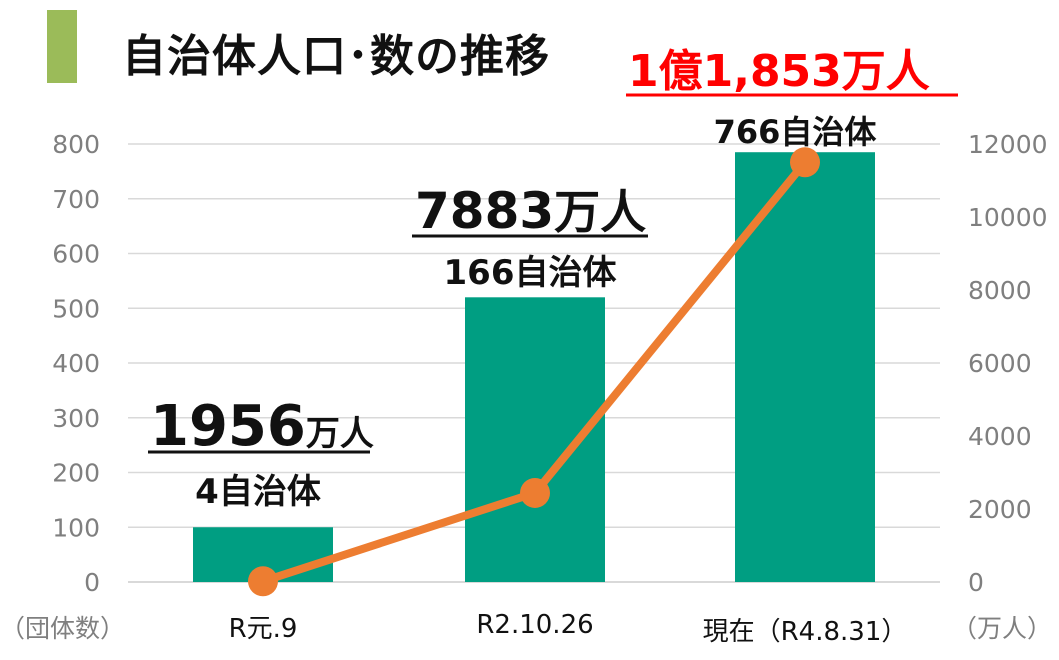 The image size is (1059, 660). I want to click on bar, so click(535, 439).